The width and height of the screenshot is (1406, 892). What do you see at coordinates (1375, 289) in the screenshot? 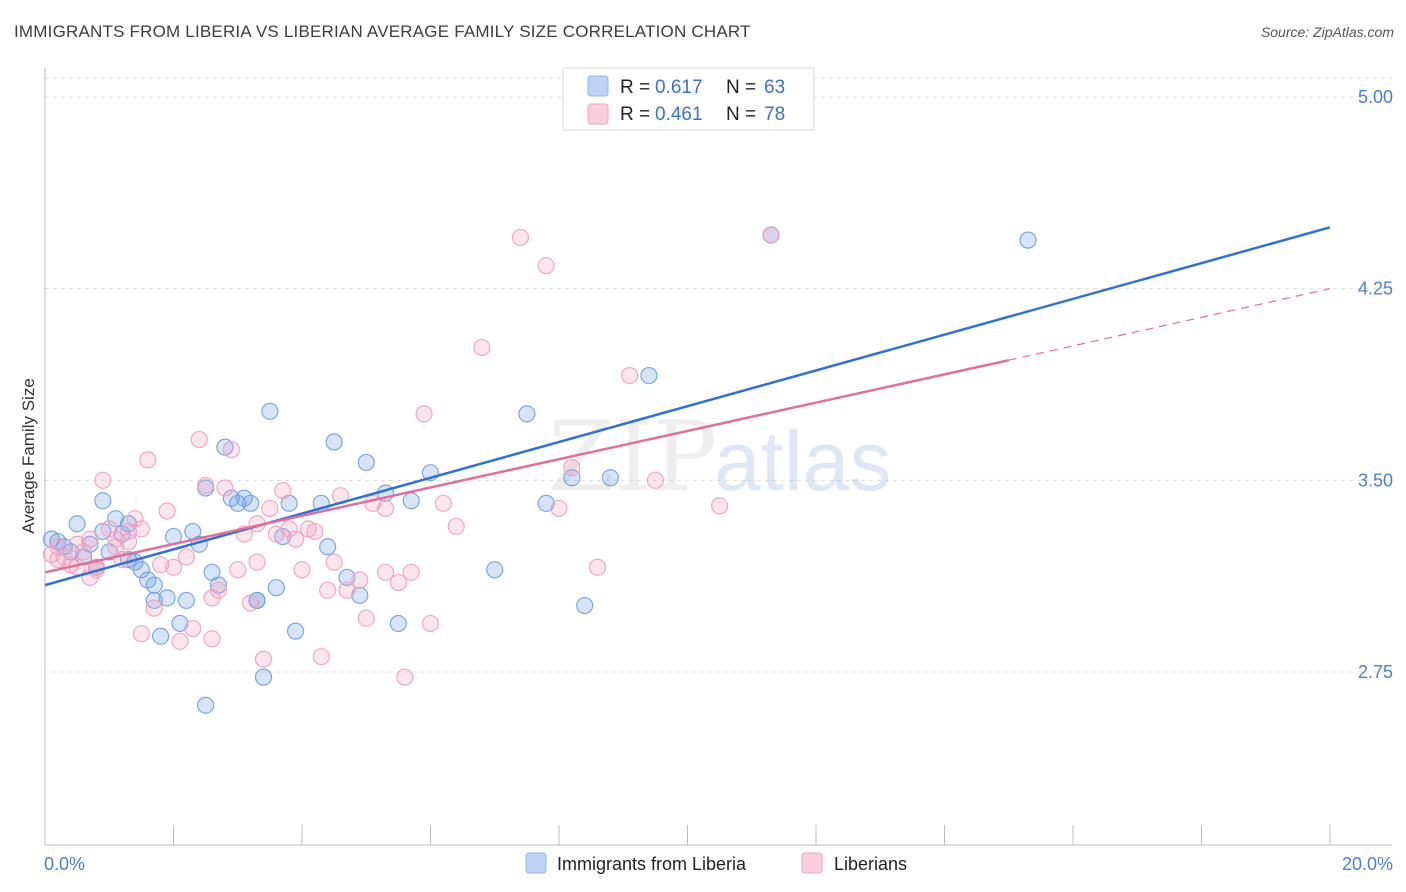
I see `y-tick-label: 4.25` at bounding box center [1375, 289].